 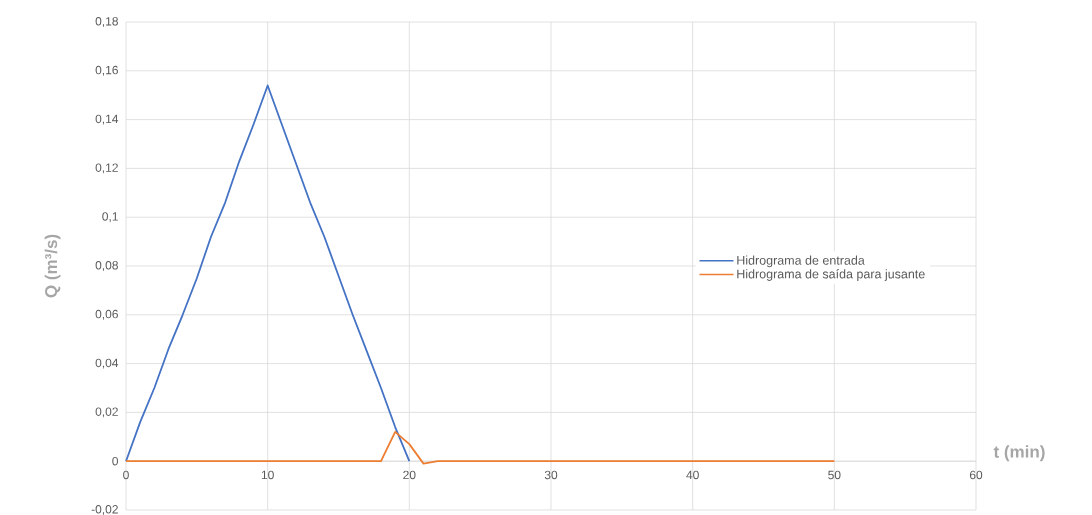 I want to click on x-tick-label: 0, so click(x=126, y=475).